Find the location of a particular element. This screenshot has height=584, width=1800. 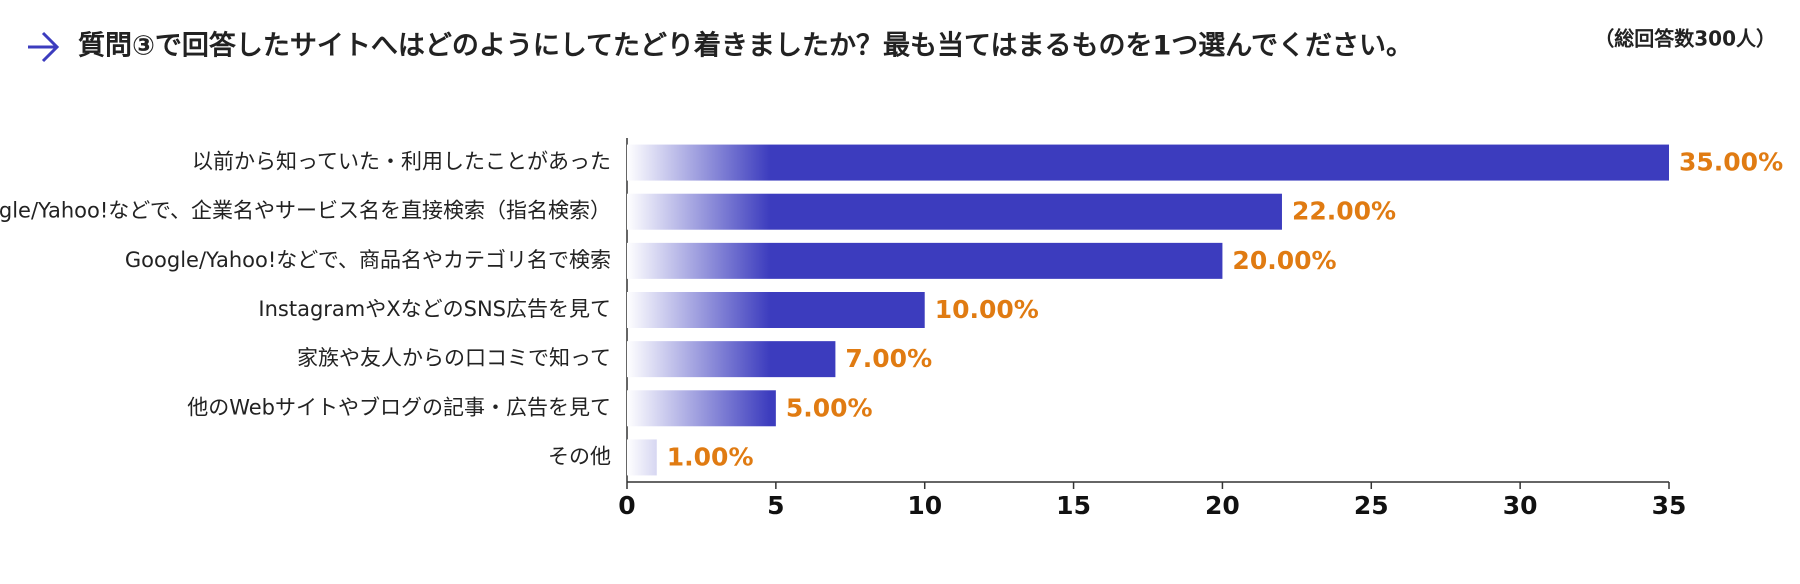

value-label: 7.00% is located at coordinates (888, 358).